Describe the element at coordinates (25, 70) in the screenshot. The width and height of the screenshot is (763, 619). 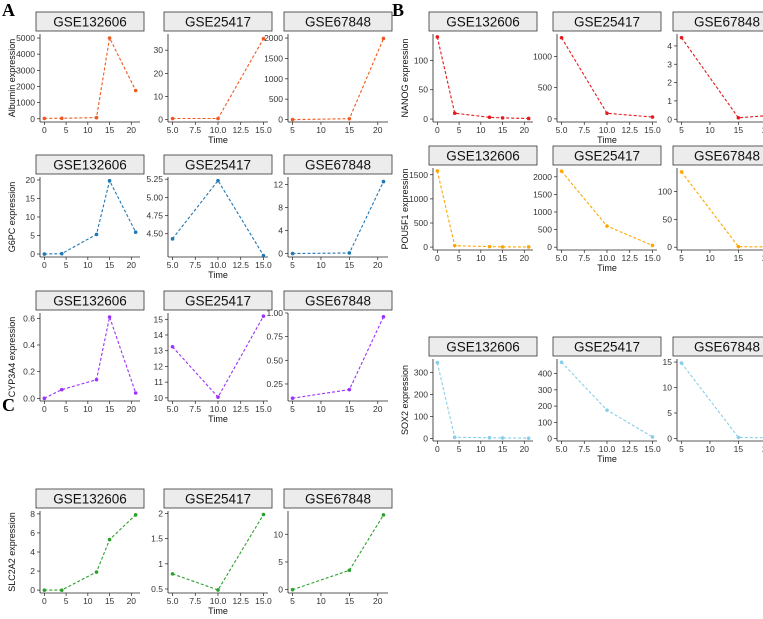
I see `y-tick-label: 3000` at that location.